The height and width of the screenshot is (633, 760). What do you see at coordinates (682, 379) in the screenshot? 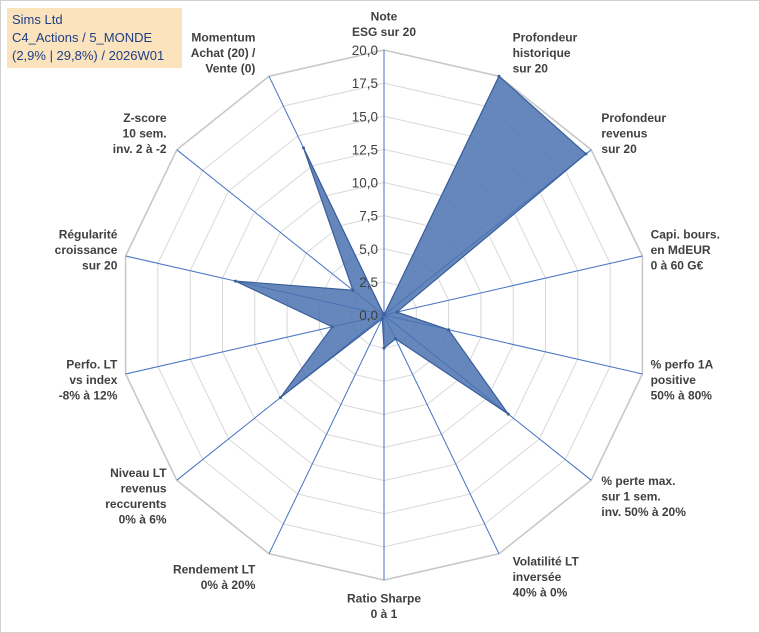
I see `axis-label: % perfo 1A positive 50% à 80%` at bounding box center [682, 379].